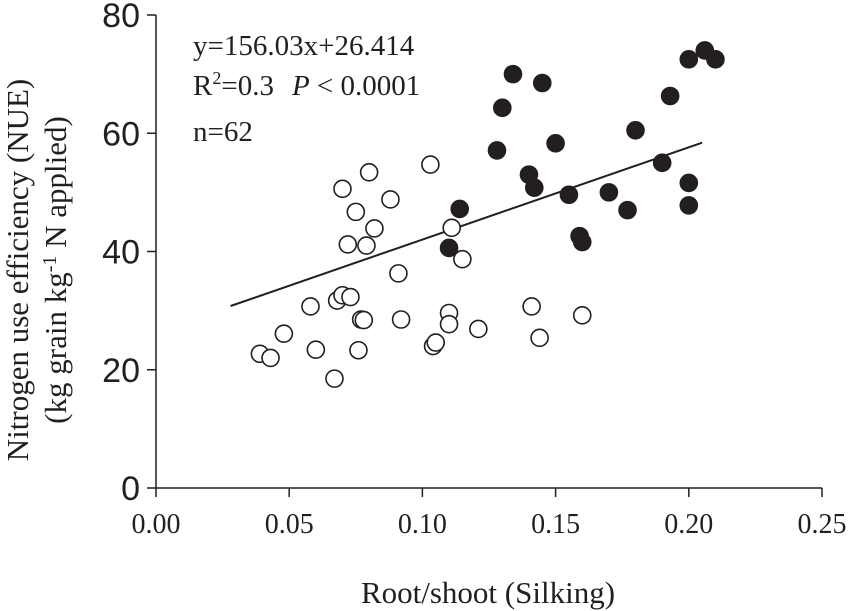 The height and width of the screenshot is (611, 850). I want to click on x-axis-title: Root/shoot (Silking), so click(488, 592).